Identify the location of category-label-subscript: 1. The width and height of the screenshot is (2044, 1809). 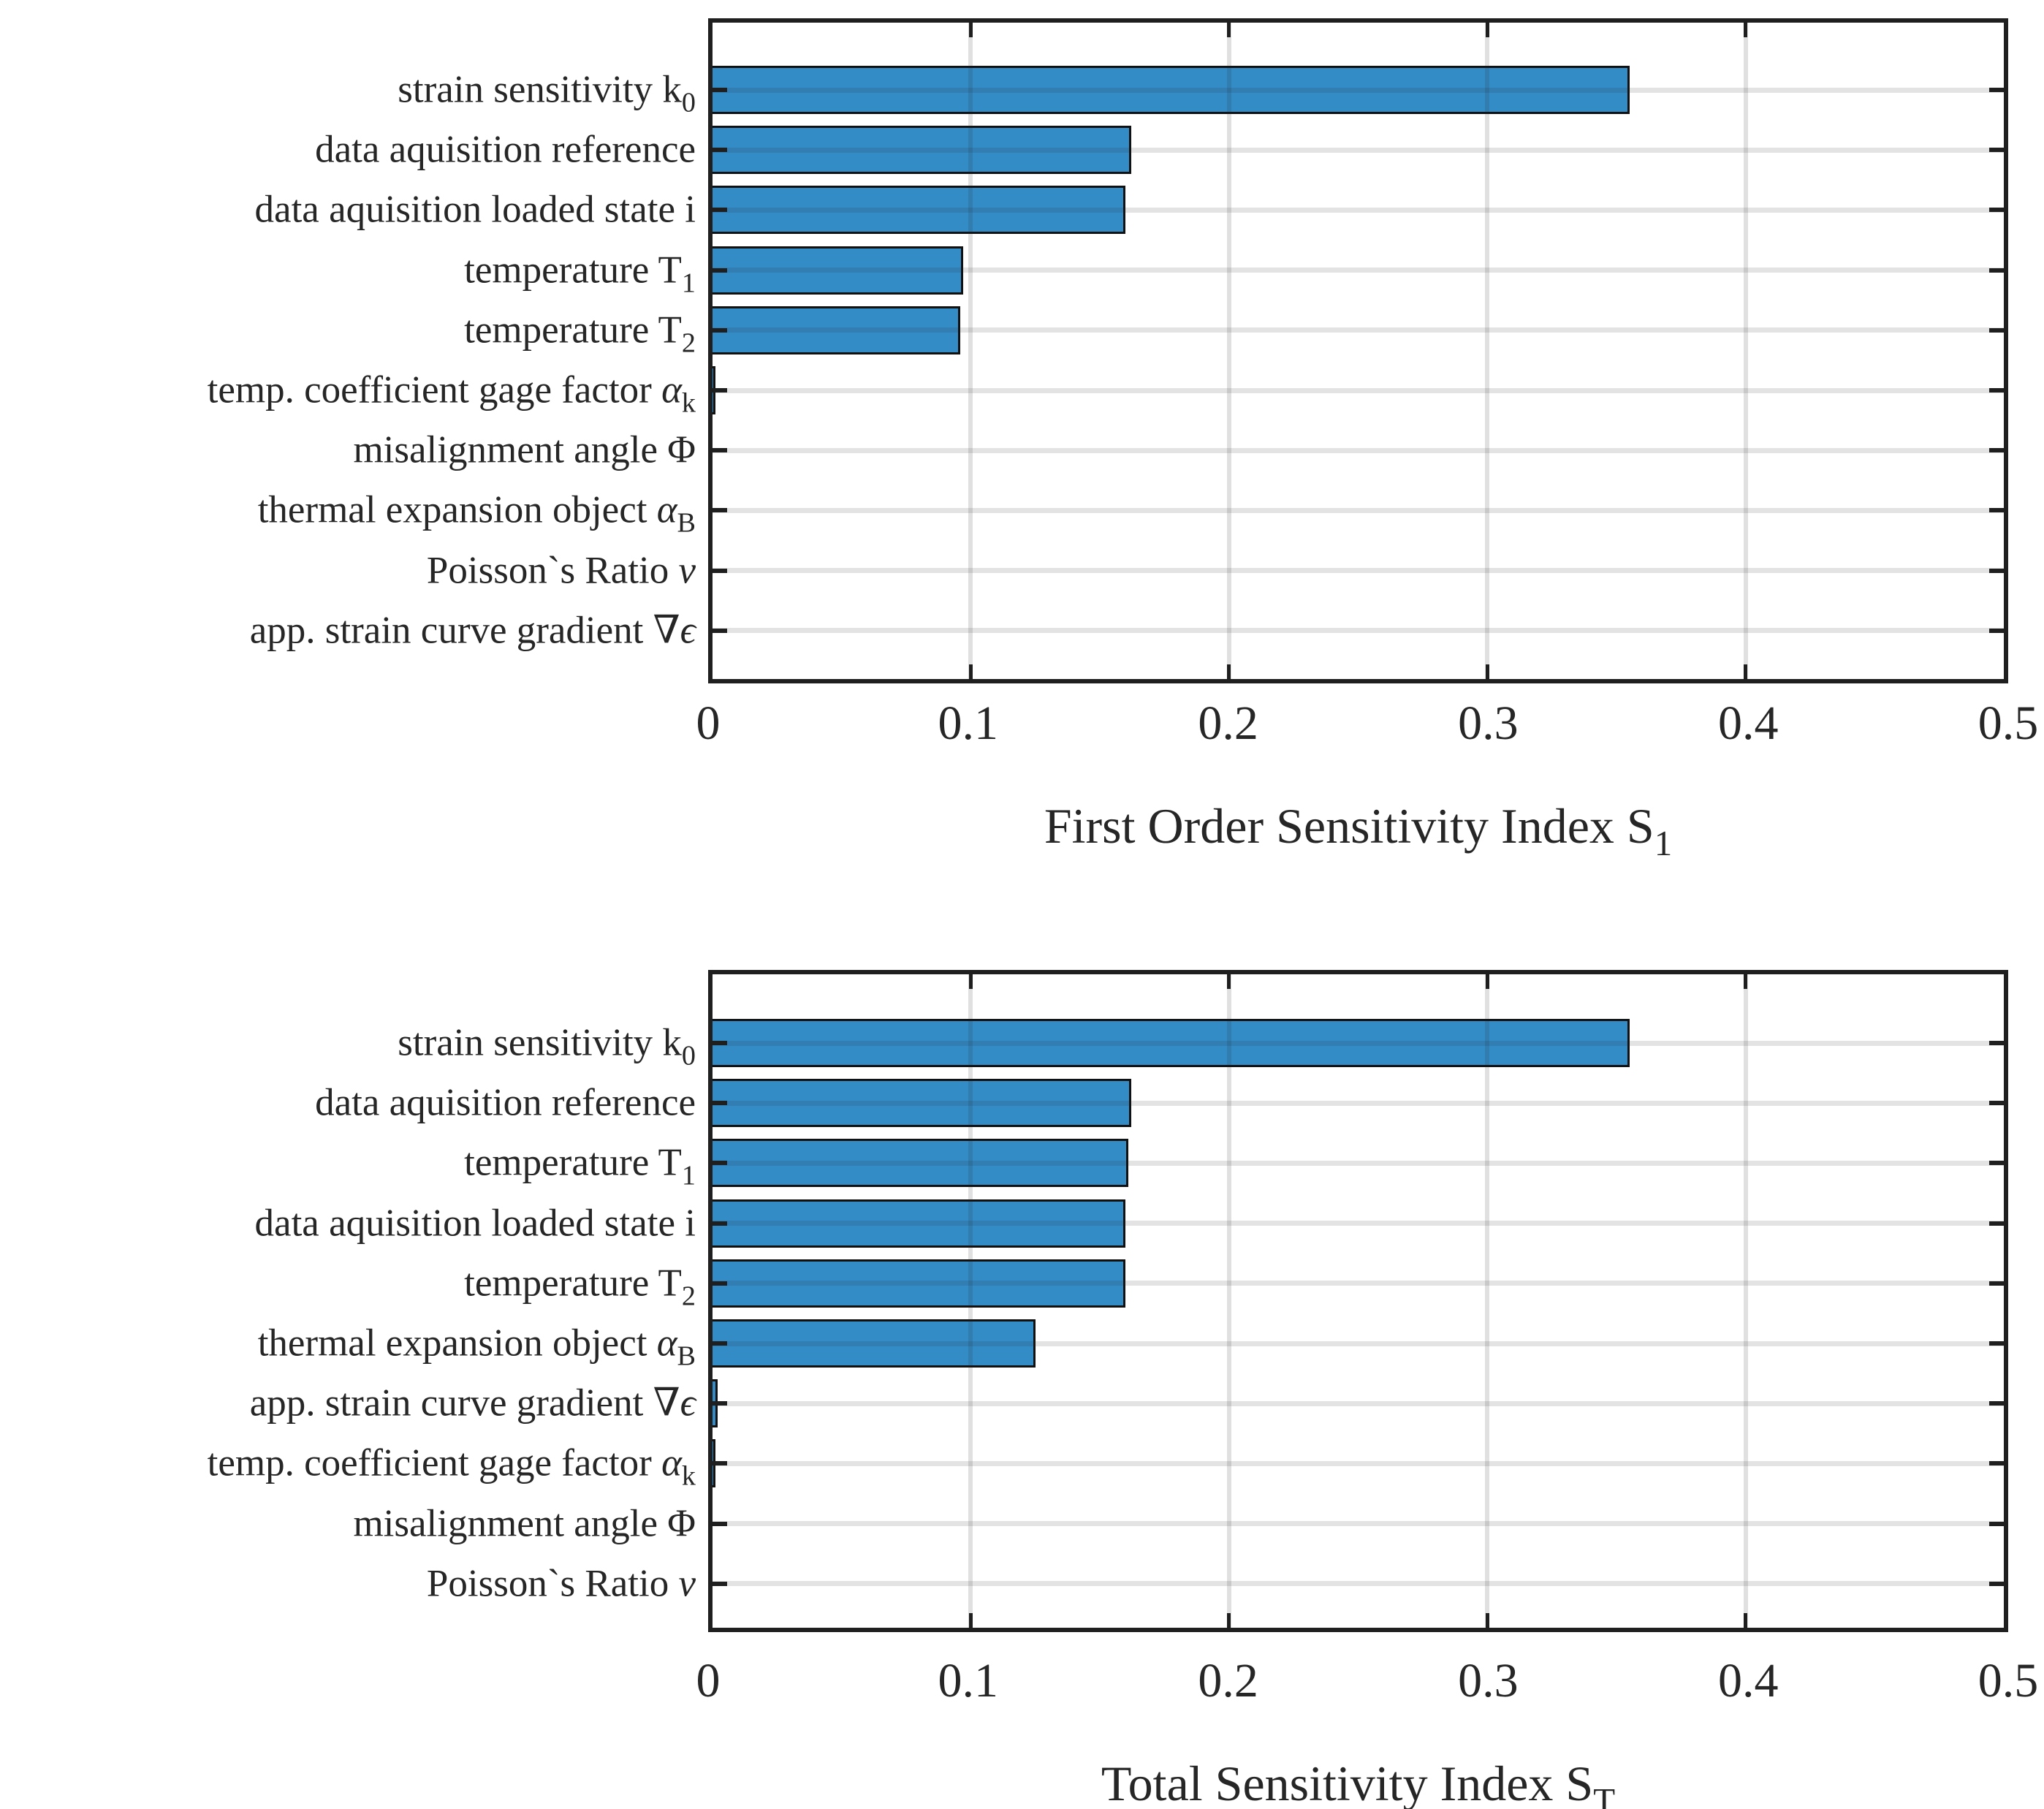
(688, 283).